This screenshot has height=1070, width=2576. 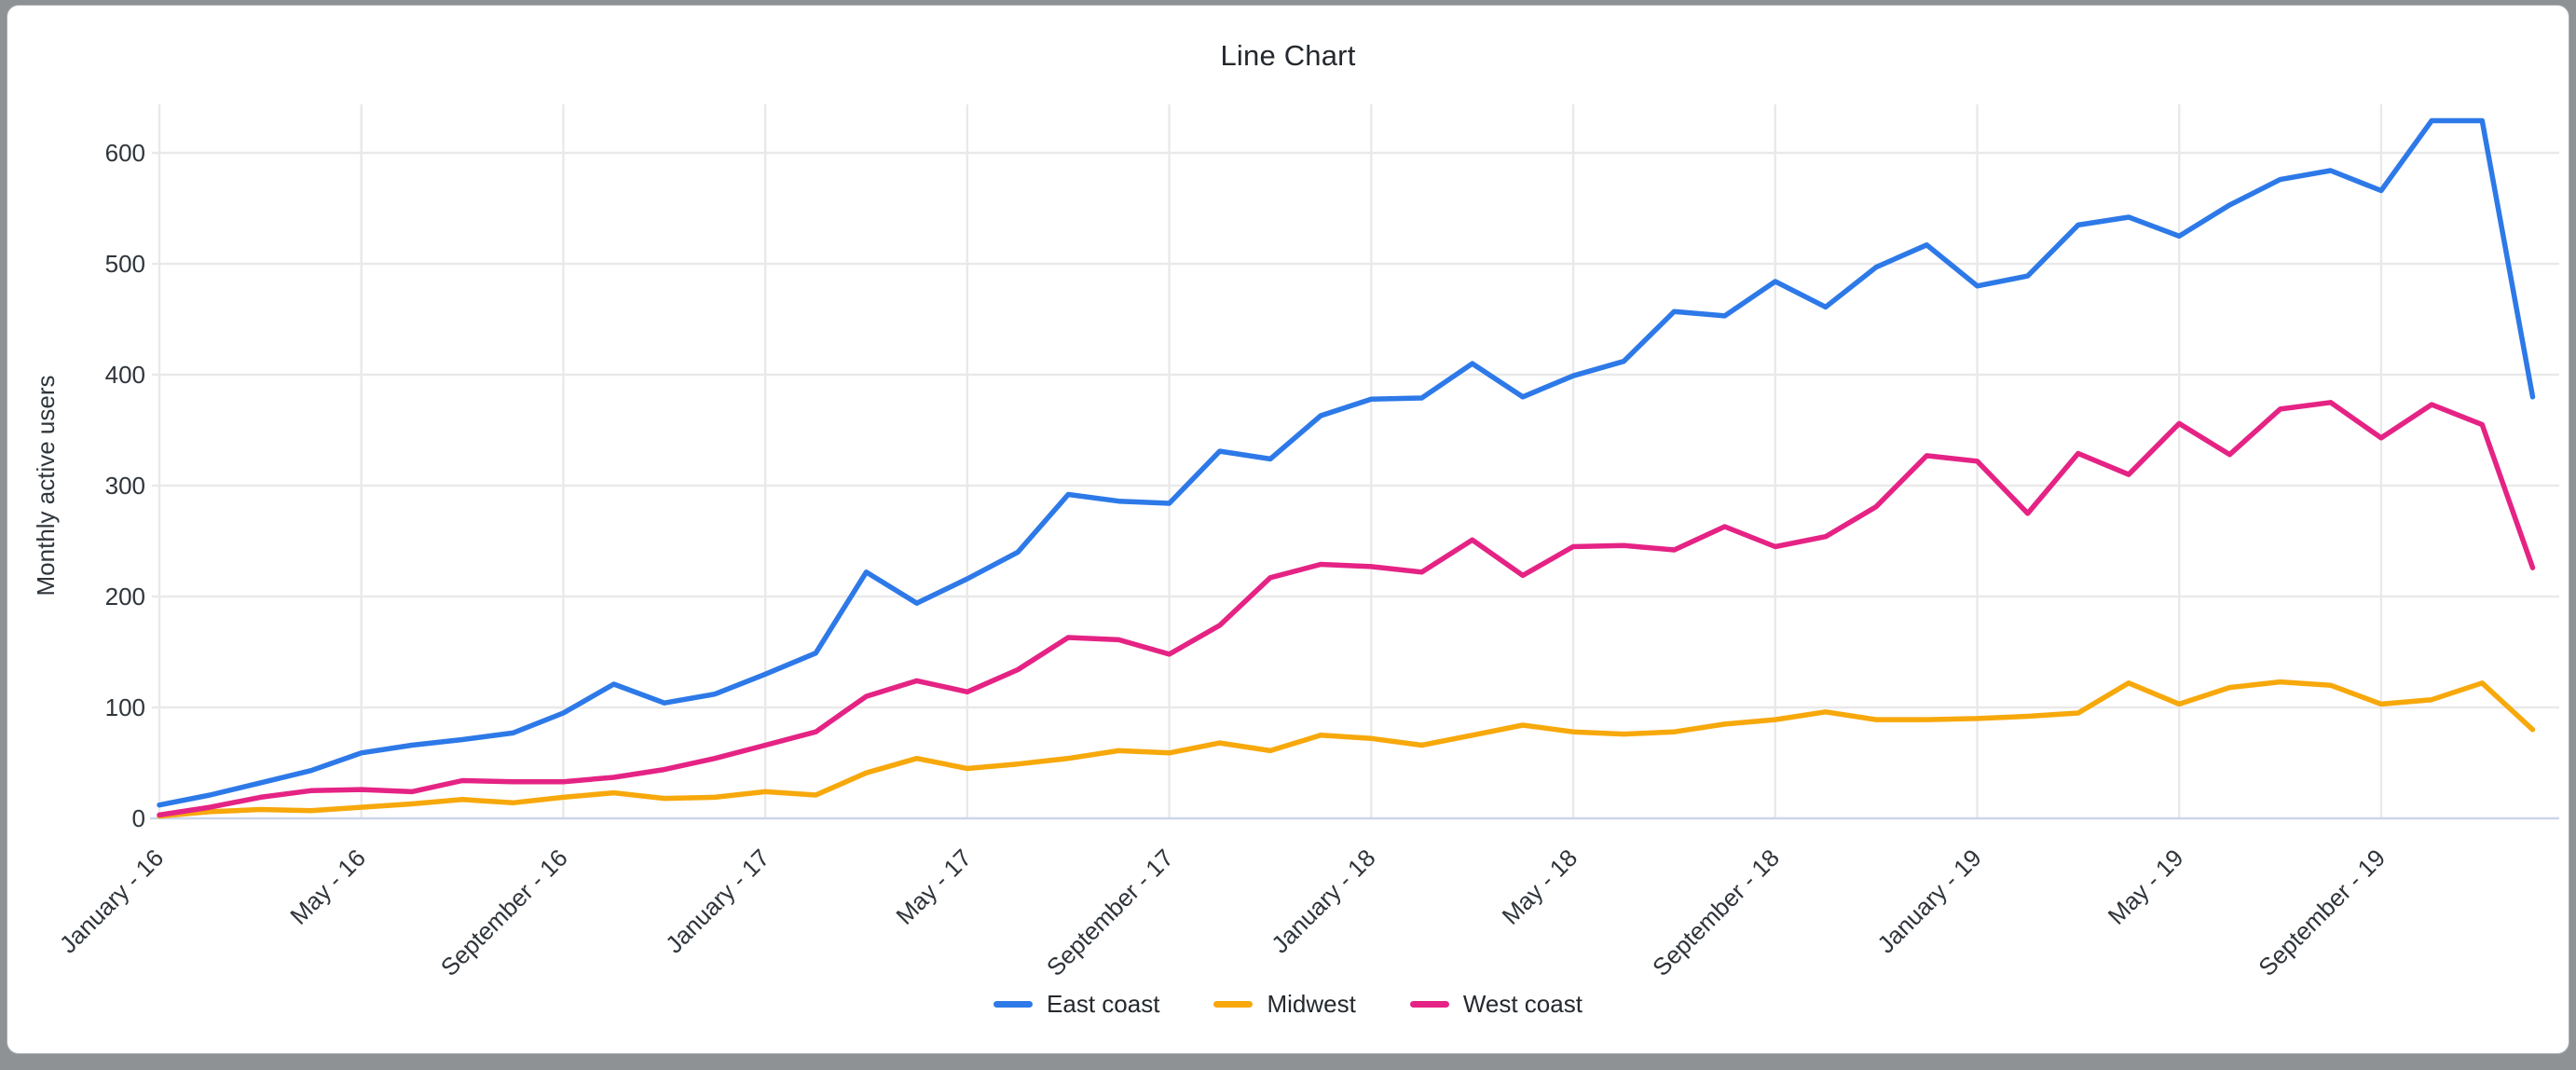 What do you see at coordinates (1323, 901) in the screenshot?
I see `x-tick-label: January - 18` at bounding box center [1323, 901].